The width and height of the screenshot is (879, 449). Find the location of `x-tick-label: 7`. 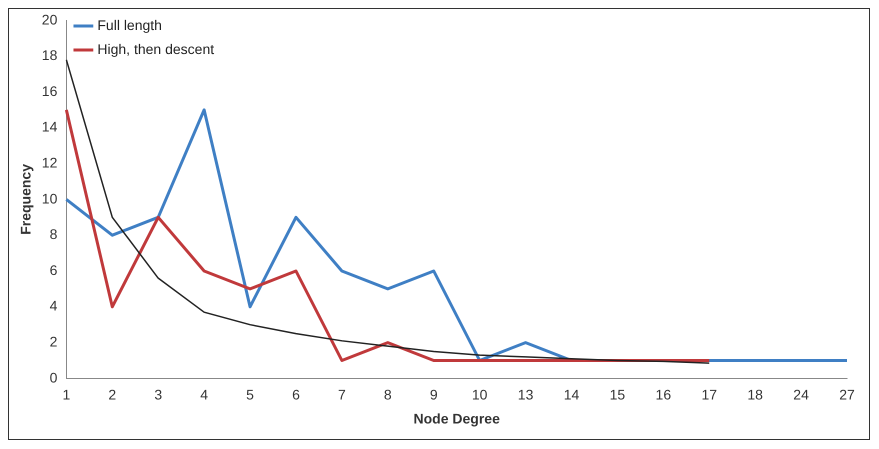

x-tick-label: 7 is located at coordinates (342, 394).